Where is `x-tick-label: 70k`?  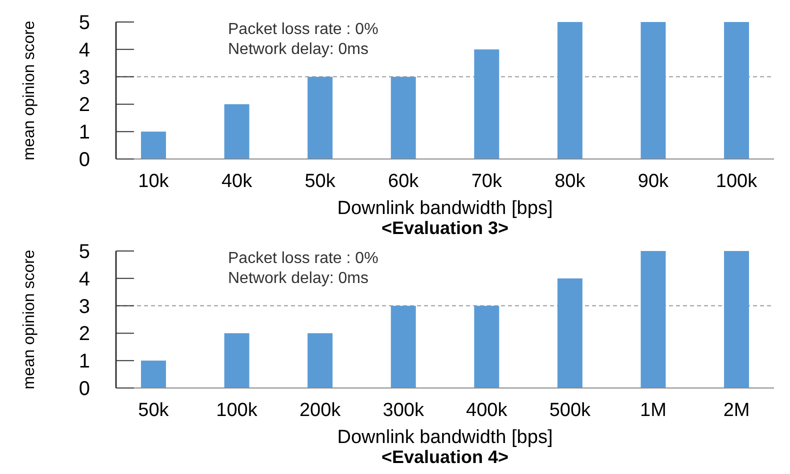
x-tick-label: 70k is located at coordinates (486, 181).